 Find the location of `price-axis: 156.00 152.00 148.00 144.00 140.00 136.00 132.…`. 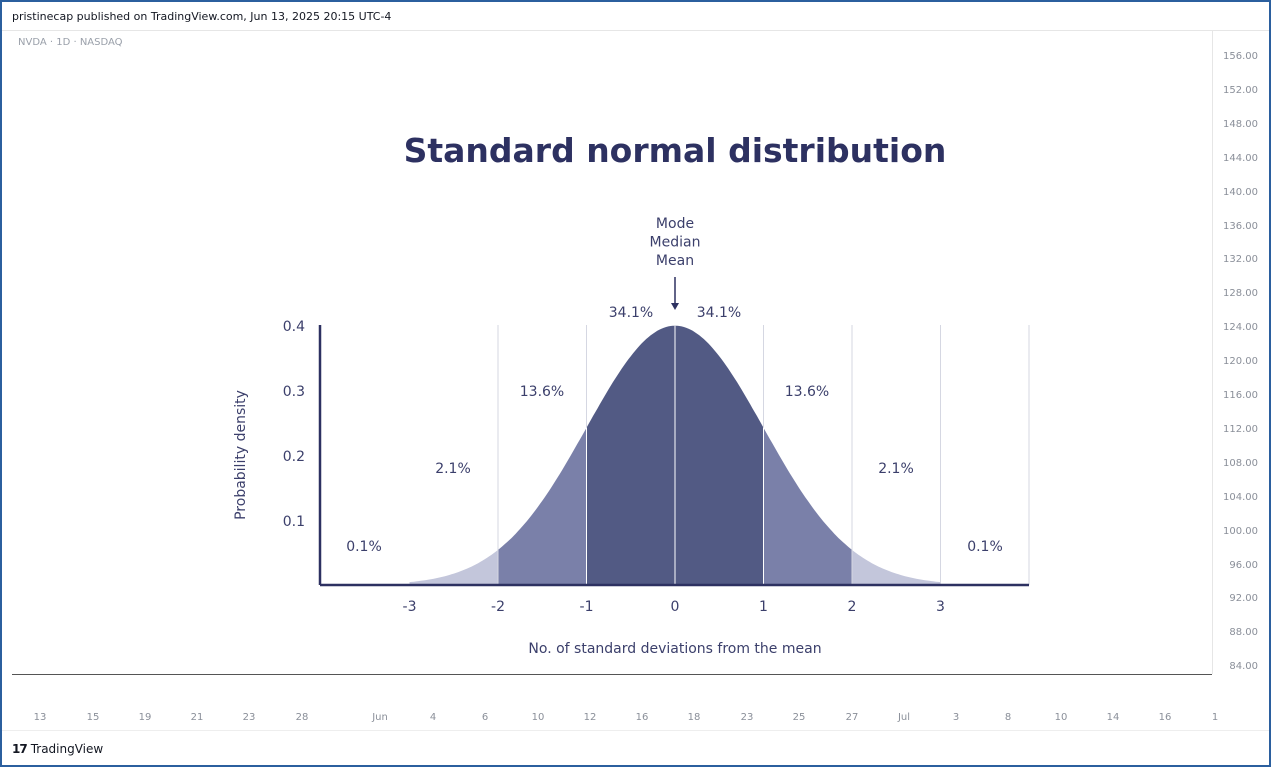

price-axis: 156.00 152.00 148.00 144.00 140.00 136.00 132.… is located at coordinates (1241, 352).